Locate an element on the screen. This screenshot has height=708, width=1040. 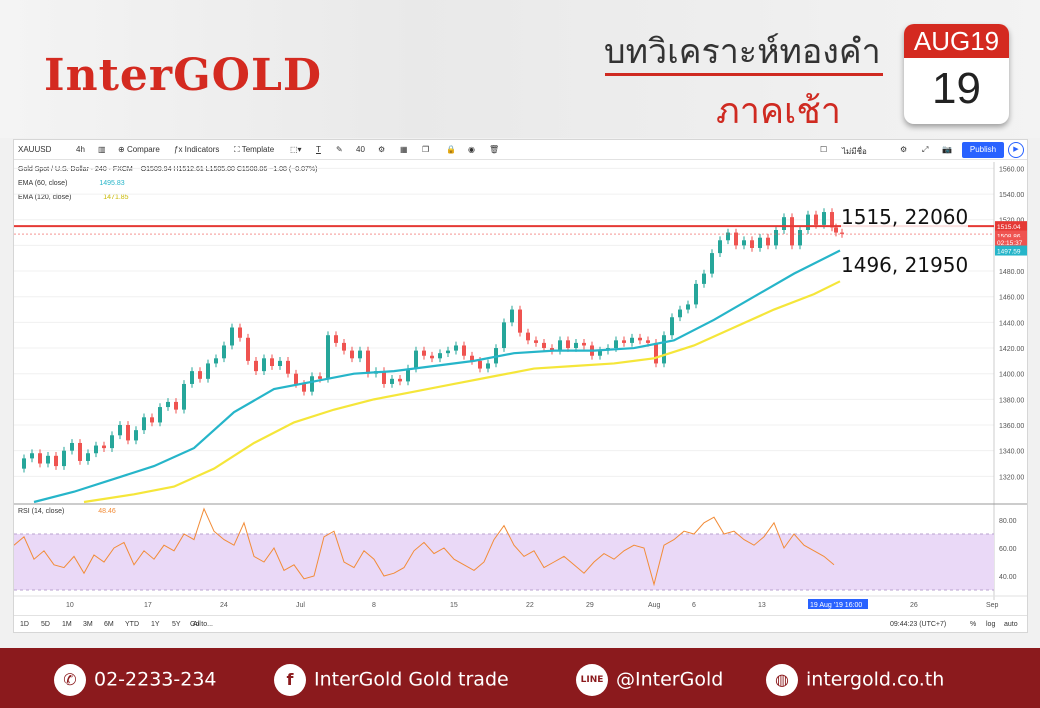
trash-icon: 🗑 is located at coordinates (494, 149).